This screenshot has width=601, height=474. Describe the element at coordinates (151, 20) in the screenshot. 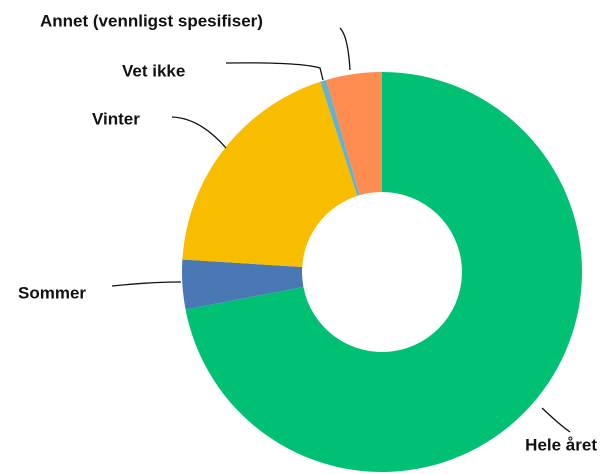

I see `slice-label: Annet (vennligst spesifiser)` at that location.